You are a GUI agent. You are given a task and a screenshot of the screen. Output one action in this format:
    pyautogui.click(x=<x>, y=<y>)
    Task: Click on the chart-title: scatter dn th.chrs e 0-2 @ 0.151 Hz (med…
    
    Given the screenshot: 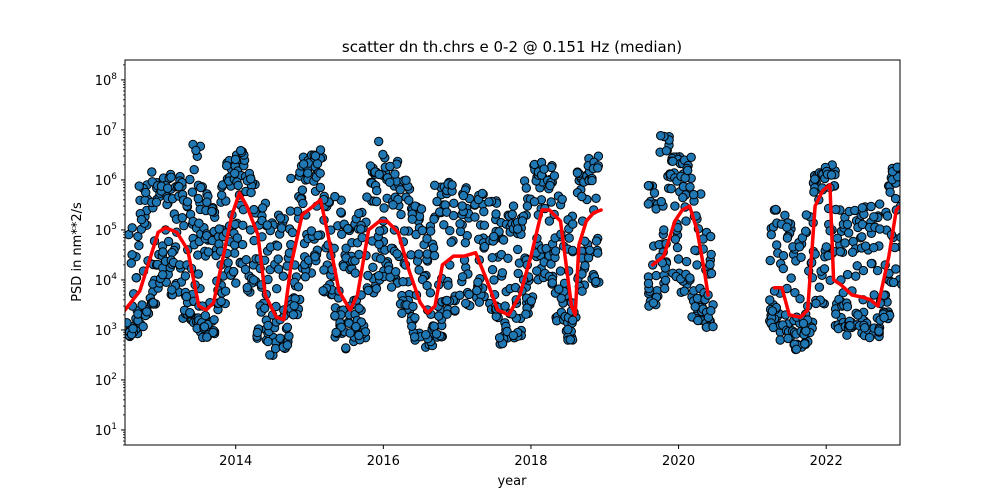 What is the action you would take?
    pyautogui.click(x=512, y=47)
    